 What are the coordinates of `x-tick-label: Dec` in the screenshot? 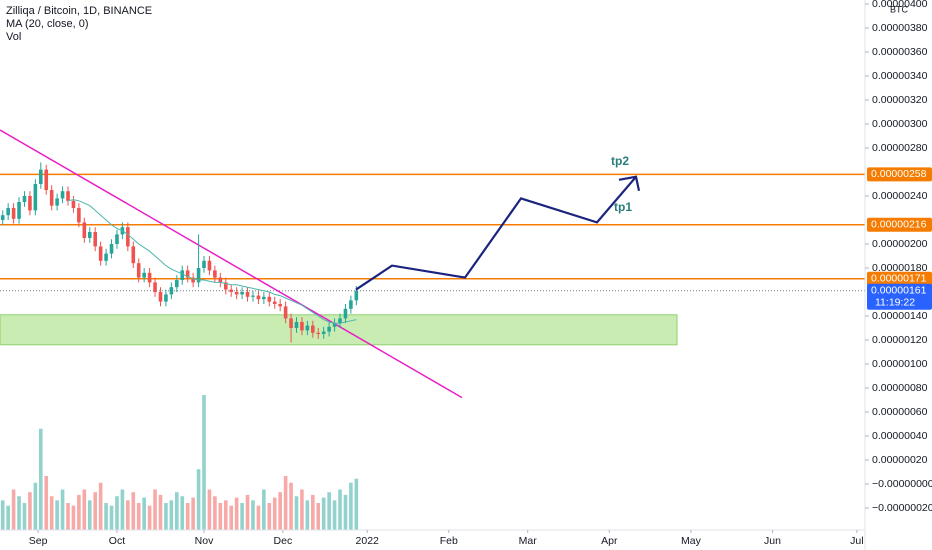 It's located at (283, 541).